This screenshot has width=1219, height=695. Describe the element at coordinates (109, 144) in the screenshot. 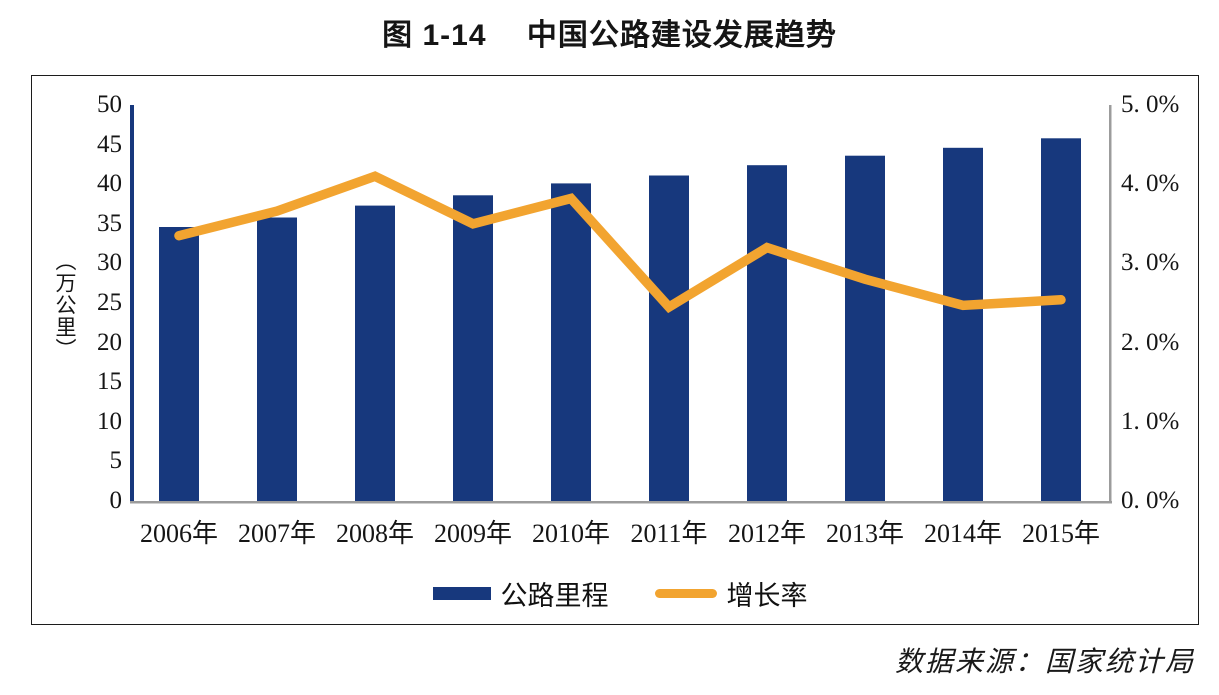

I see `left-tick-45: 45` at that location.